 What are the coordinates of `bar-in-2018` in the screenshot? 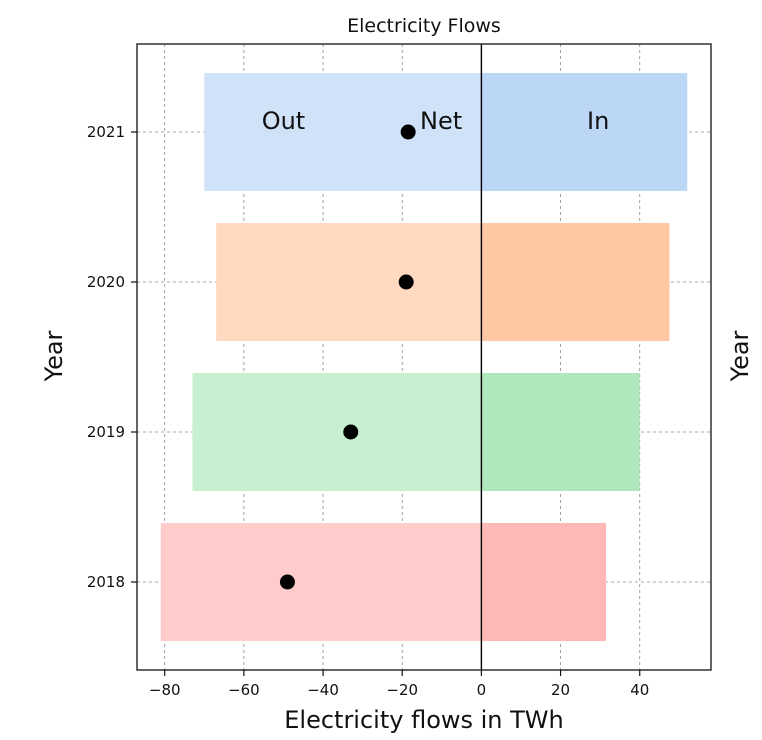 It's located at (544, 582).